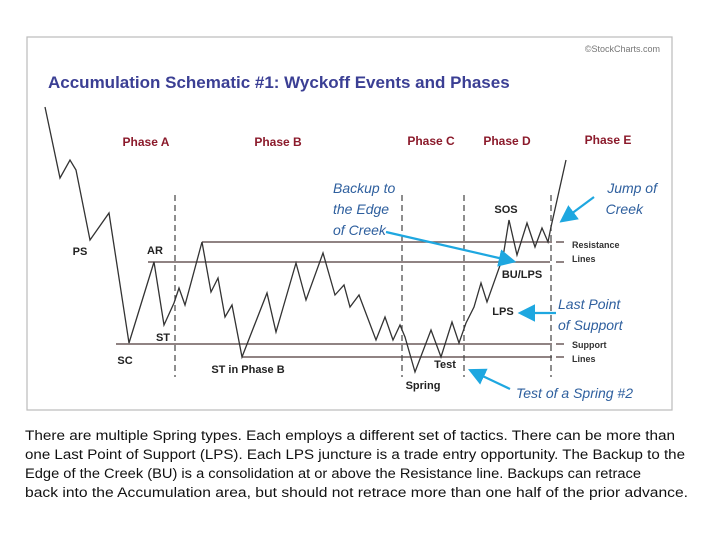 This screenshot has height=540, width=720. Describe the element at coordinates (80, 252) in the screenshot. I see `ps-label: PS` at that location.